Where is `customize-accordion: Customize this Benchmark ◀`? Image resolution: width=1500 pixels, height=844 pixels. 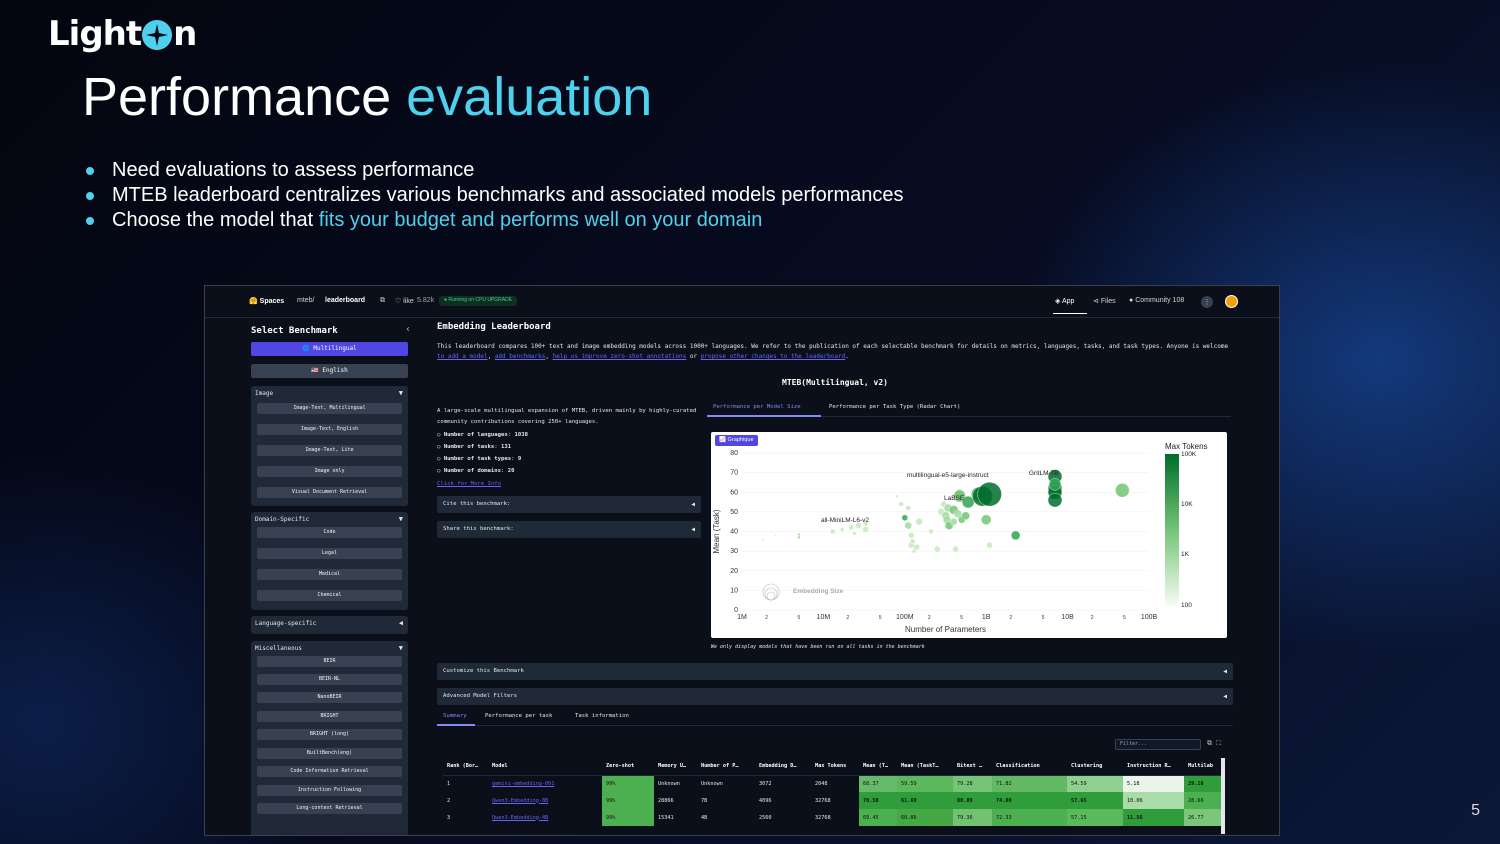
customize-accordion: Customize this Benchmark ◀ is located at coordinates (835, 671).